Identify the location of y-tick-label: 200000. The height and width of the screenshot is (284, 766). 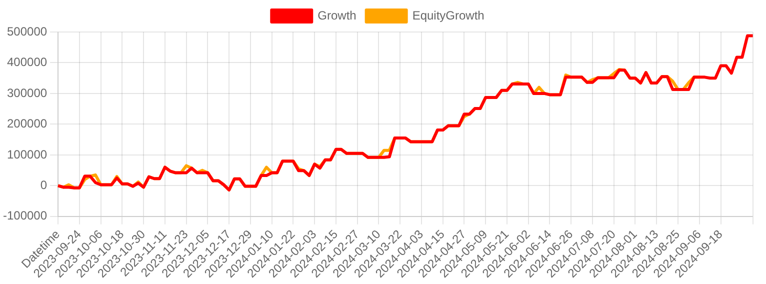
(27, 123).